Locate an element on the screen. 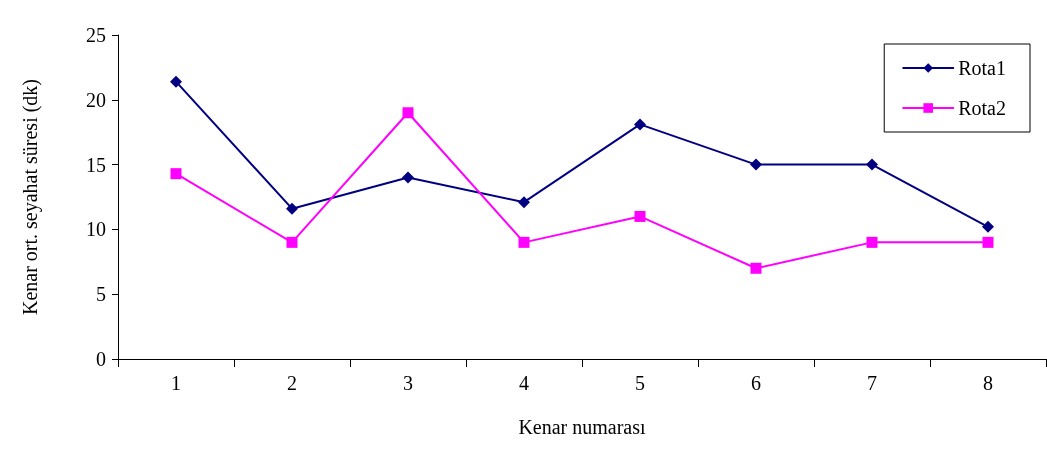 The width and height of the screenshot is (1047, 461). x-tick-label: 2 is located at coordinates (292, 383).